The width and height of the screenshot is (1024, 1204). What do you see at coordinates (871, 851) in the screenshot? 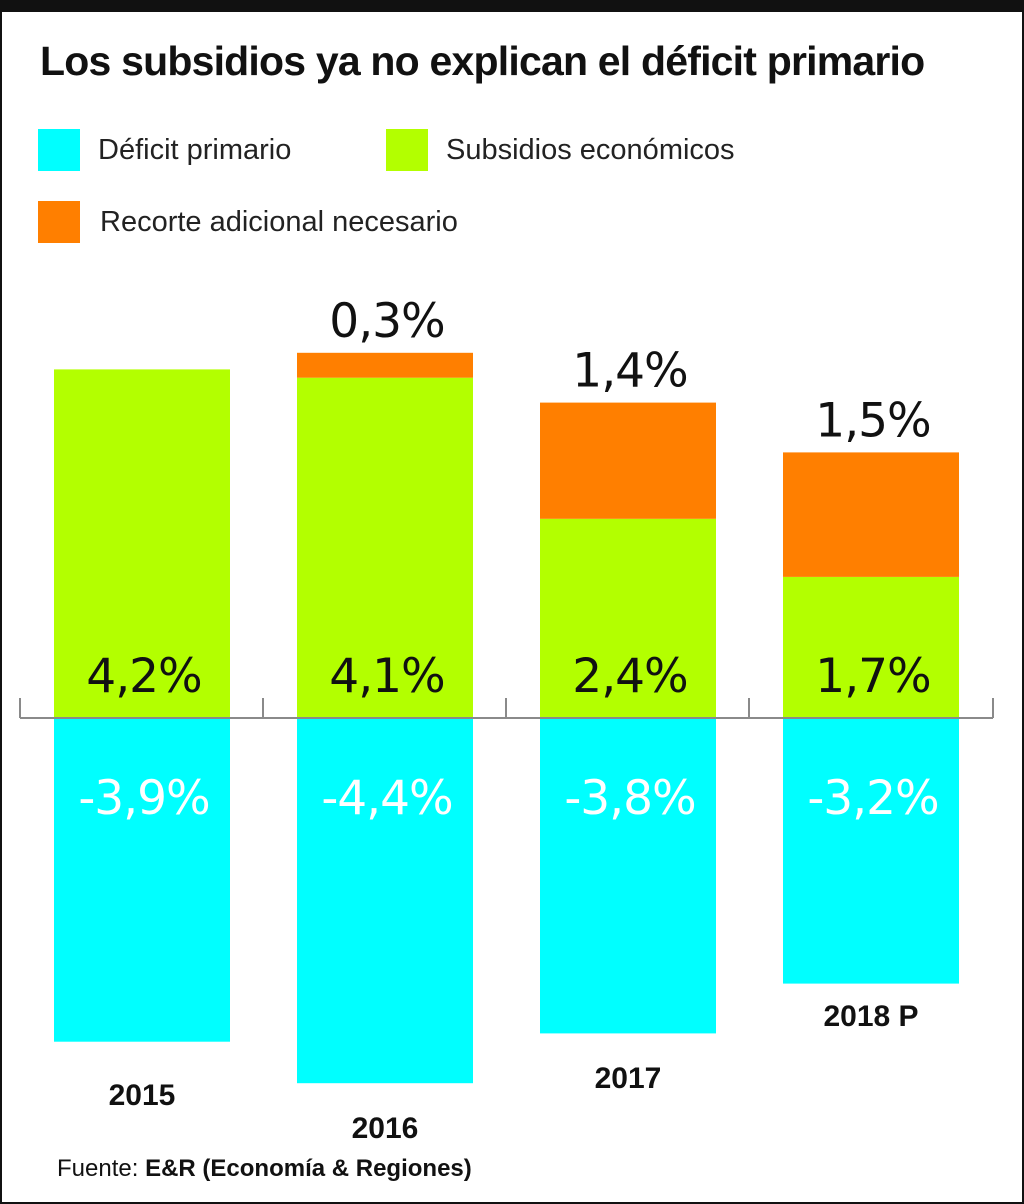
I see `bar-deficit-primario-2018-p` at bounding box center [871, 851].